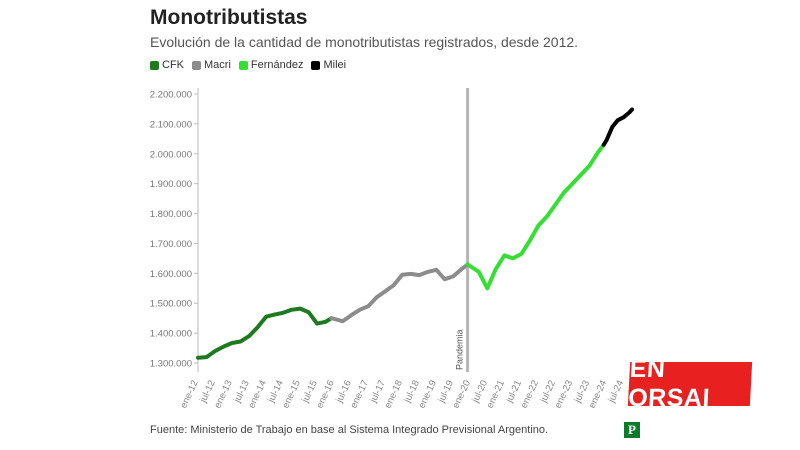 This screenshot has width=800, height=450. What do you see at coordinates (335, 65) in the screenshot?
I see `legend-label-milei: Milei` at bounding box center [335, 65].